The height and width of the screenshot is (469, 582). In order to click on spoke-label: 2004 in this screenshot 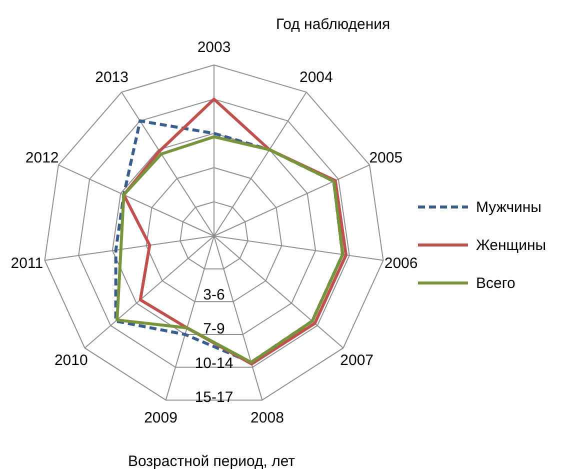, I will do `click(316, 77)`.